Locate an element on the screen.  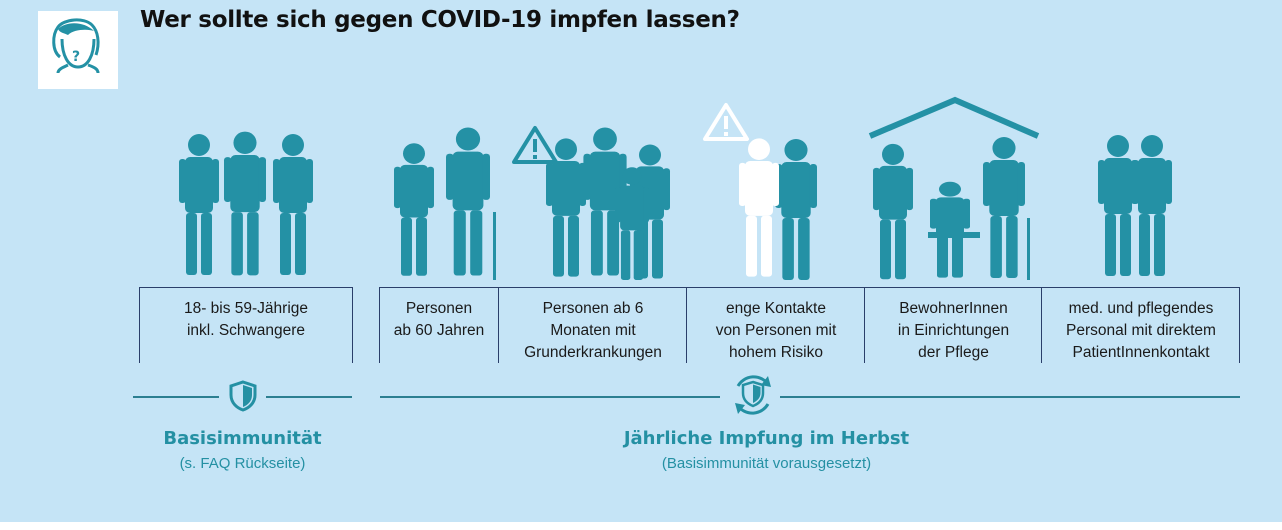
group-label-18-59: 18- bis 59-Jährige inkl. Schwangere is located at coordinates (246, 319).